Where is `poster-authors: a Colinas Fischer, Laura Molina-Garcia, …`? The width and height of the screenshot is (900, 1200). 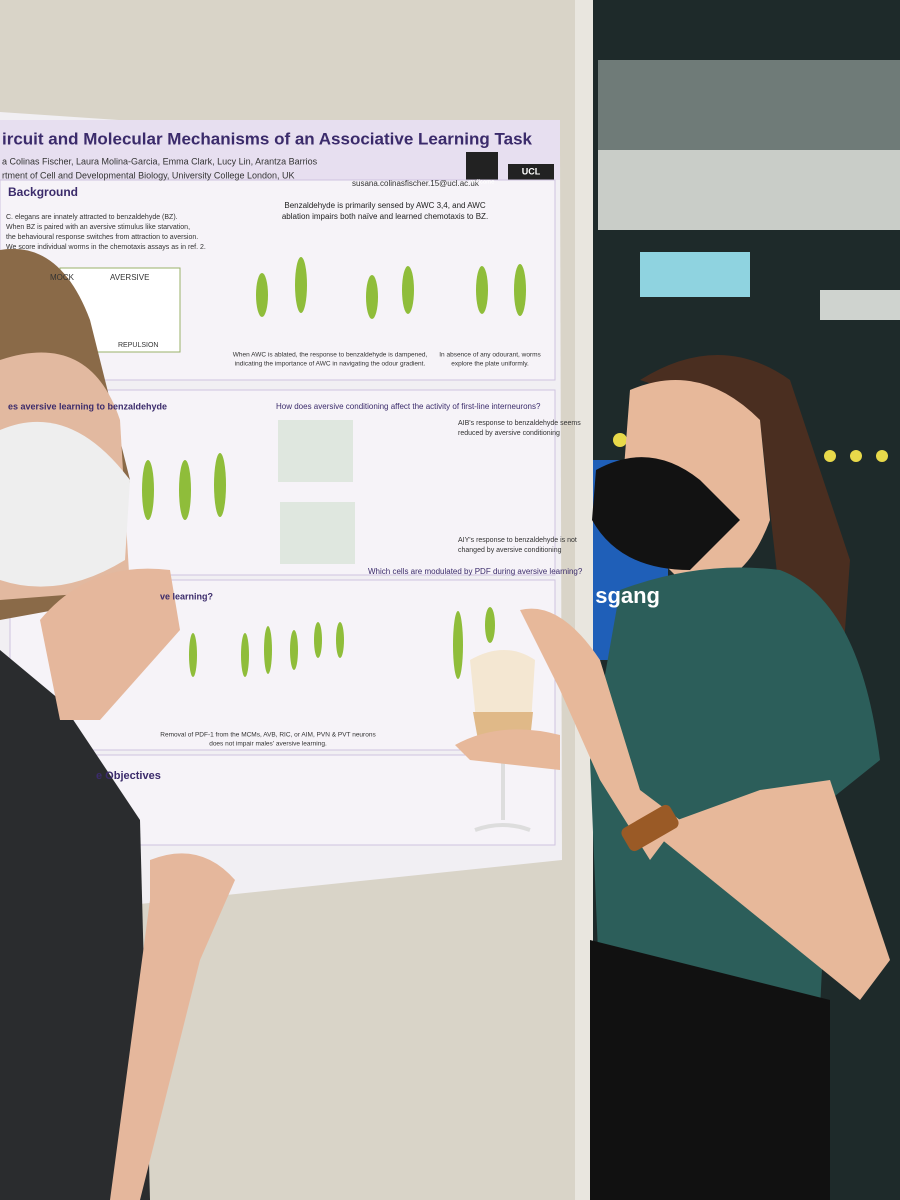
poster-authors: a Colinas Fischer, Laura Molina-Garcia, … is located at coordinates (160, 161).